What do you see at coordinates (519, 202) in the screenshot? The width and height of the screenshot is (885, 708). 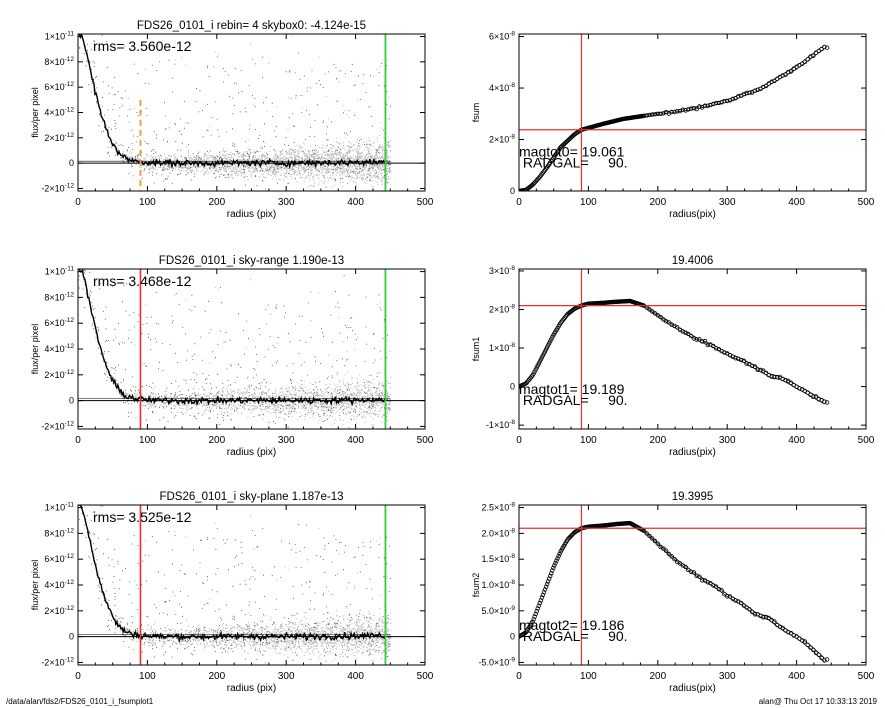 I see `fsum0-xtick-label: 0` at bounding box center [519, 202].